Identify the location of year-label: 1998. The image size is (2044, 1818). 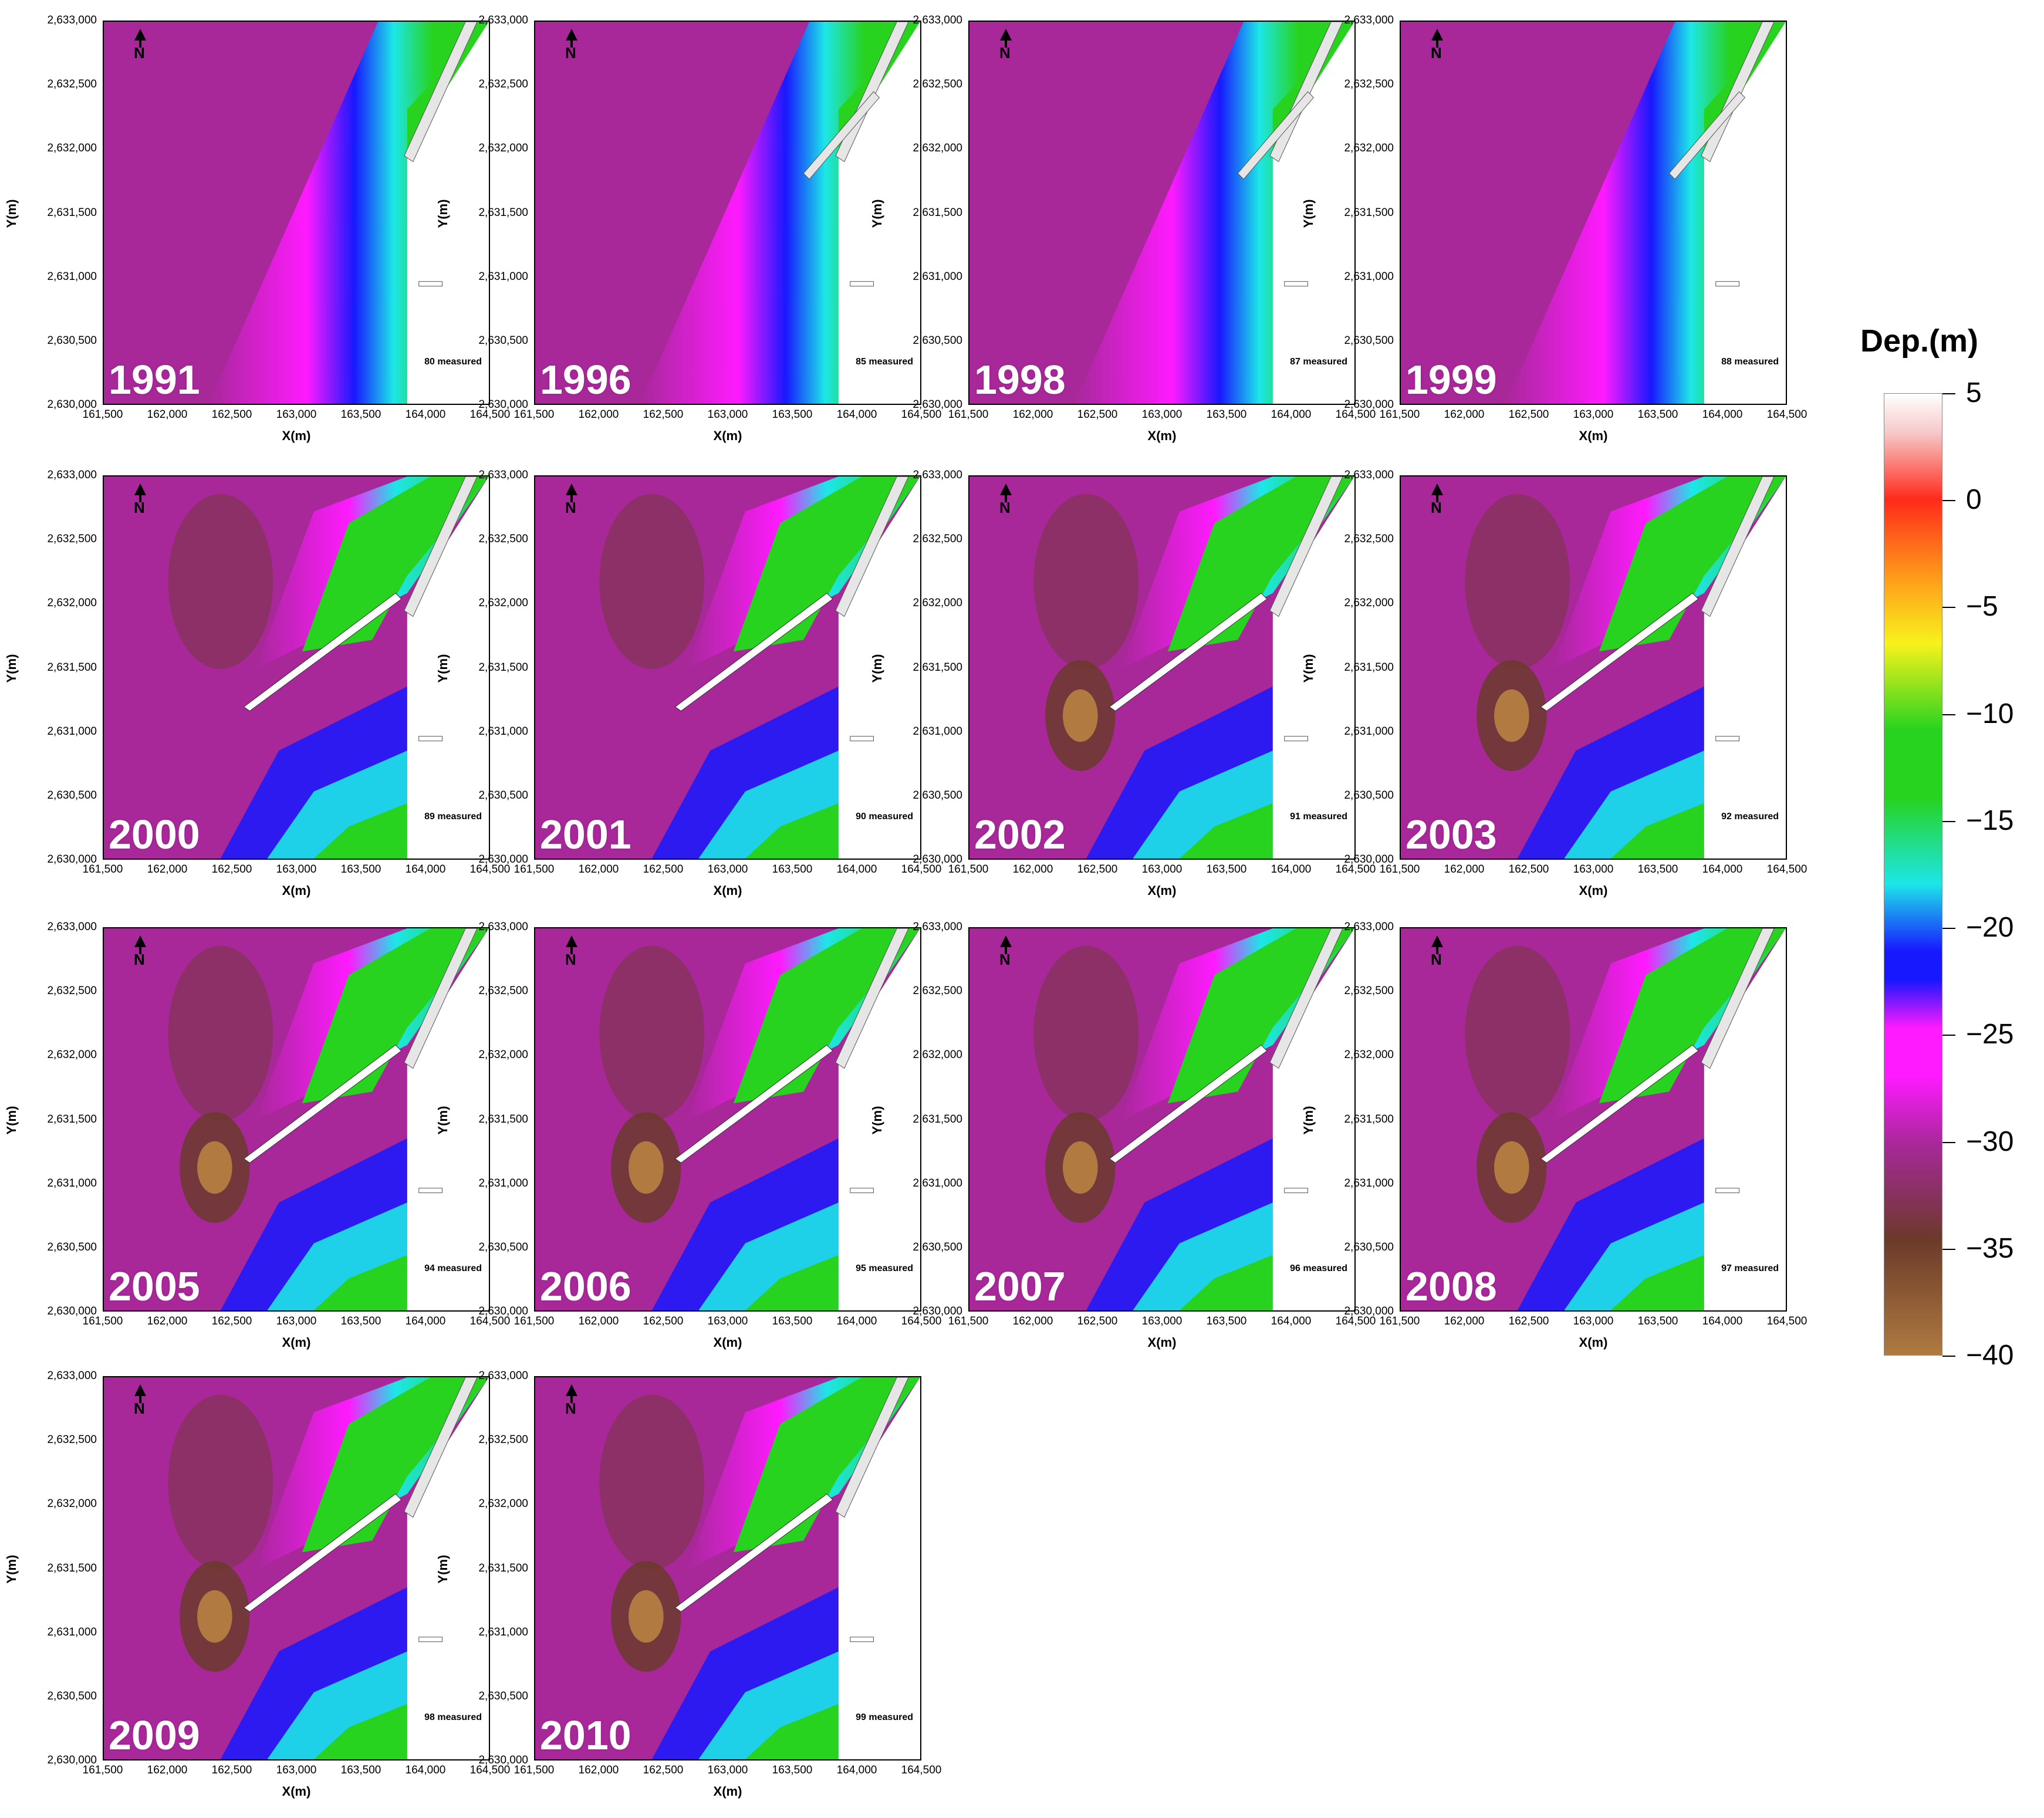
(1020, 380).